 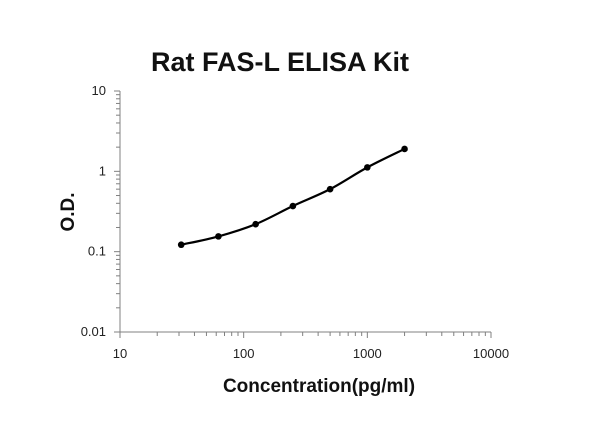 What do you see at coordinates (97, 251) in the screenshot?
I see `y-tick-label: 0.1` at bounding box center [97, 251].